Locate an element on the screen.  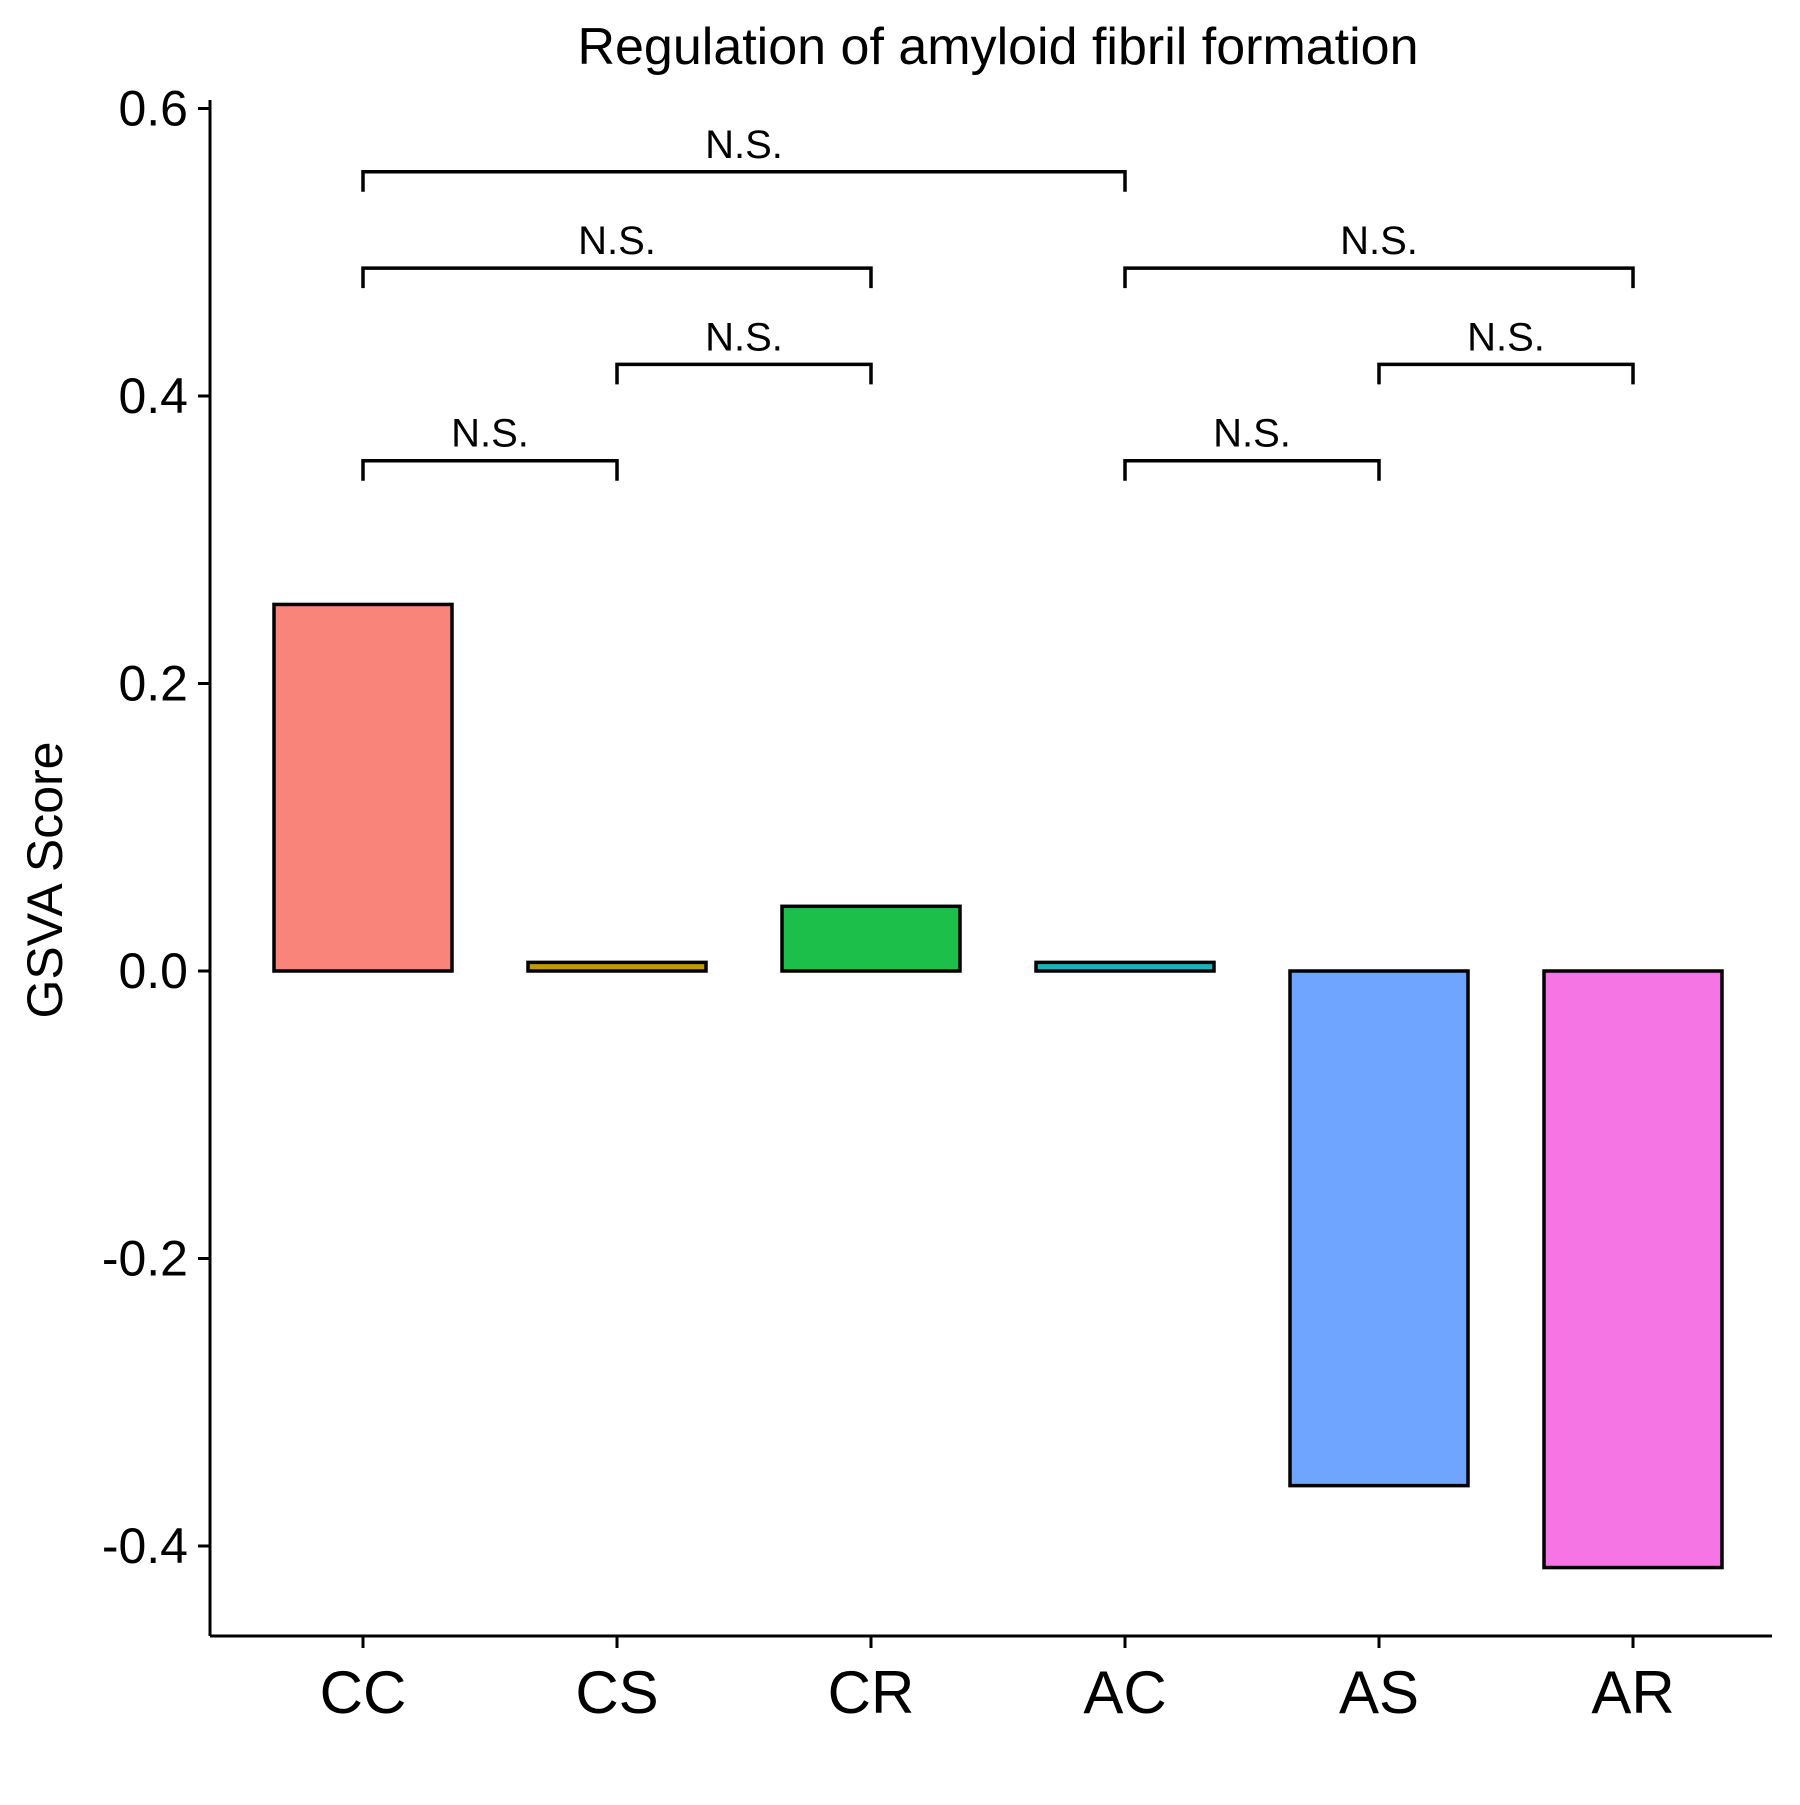
y-axis-title: GSVA Score is located at coordinates (45, 880).